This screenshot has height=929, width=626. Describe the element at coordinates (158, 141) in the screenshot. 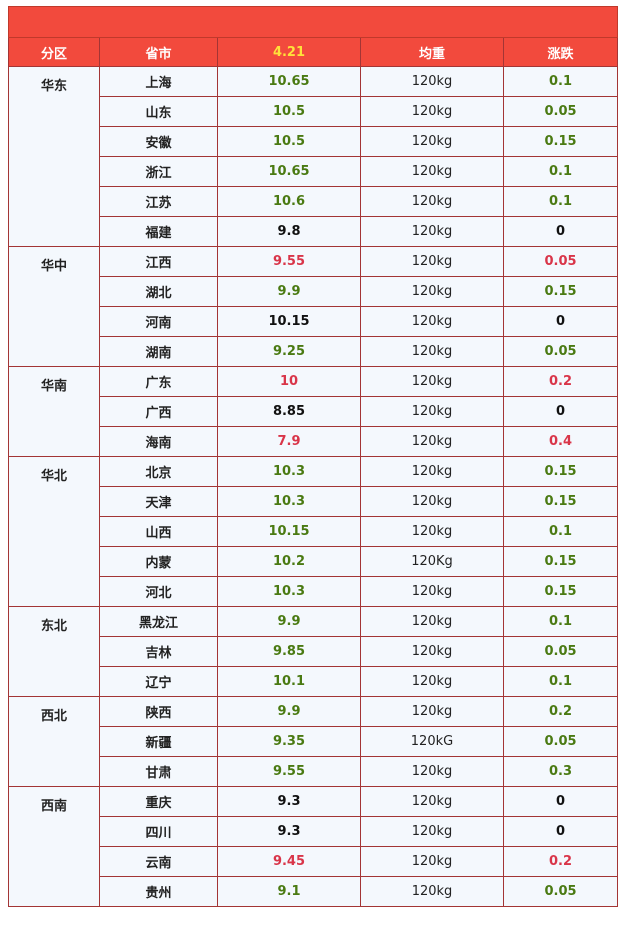

I see `province-cell: 安徽` at that location.